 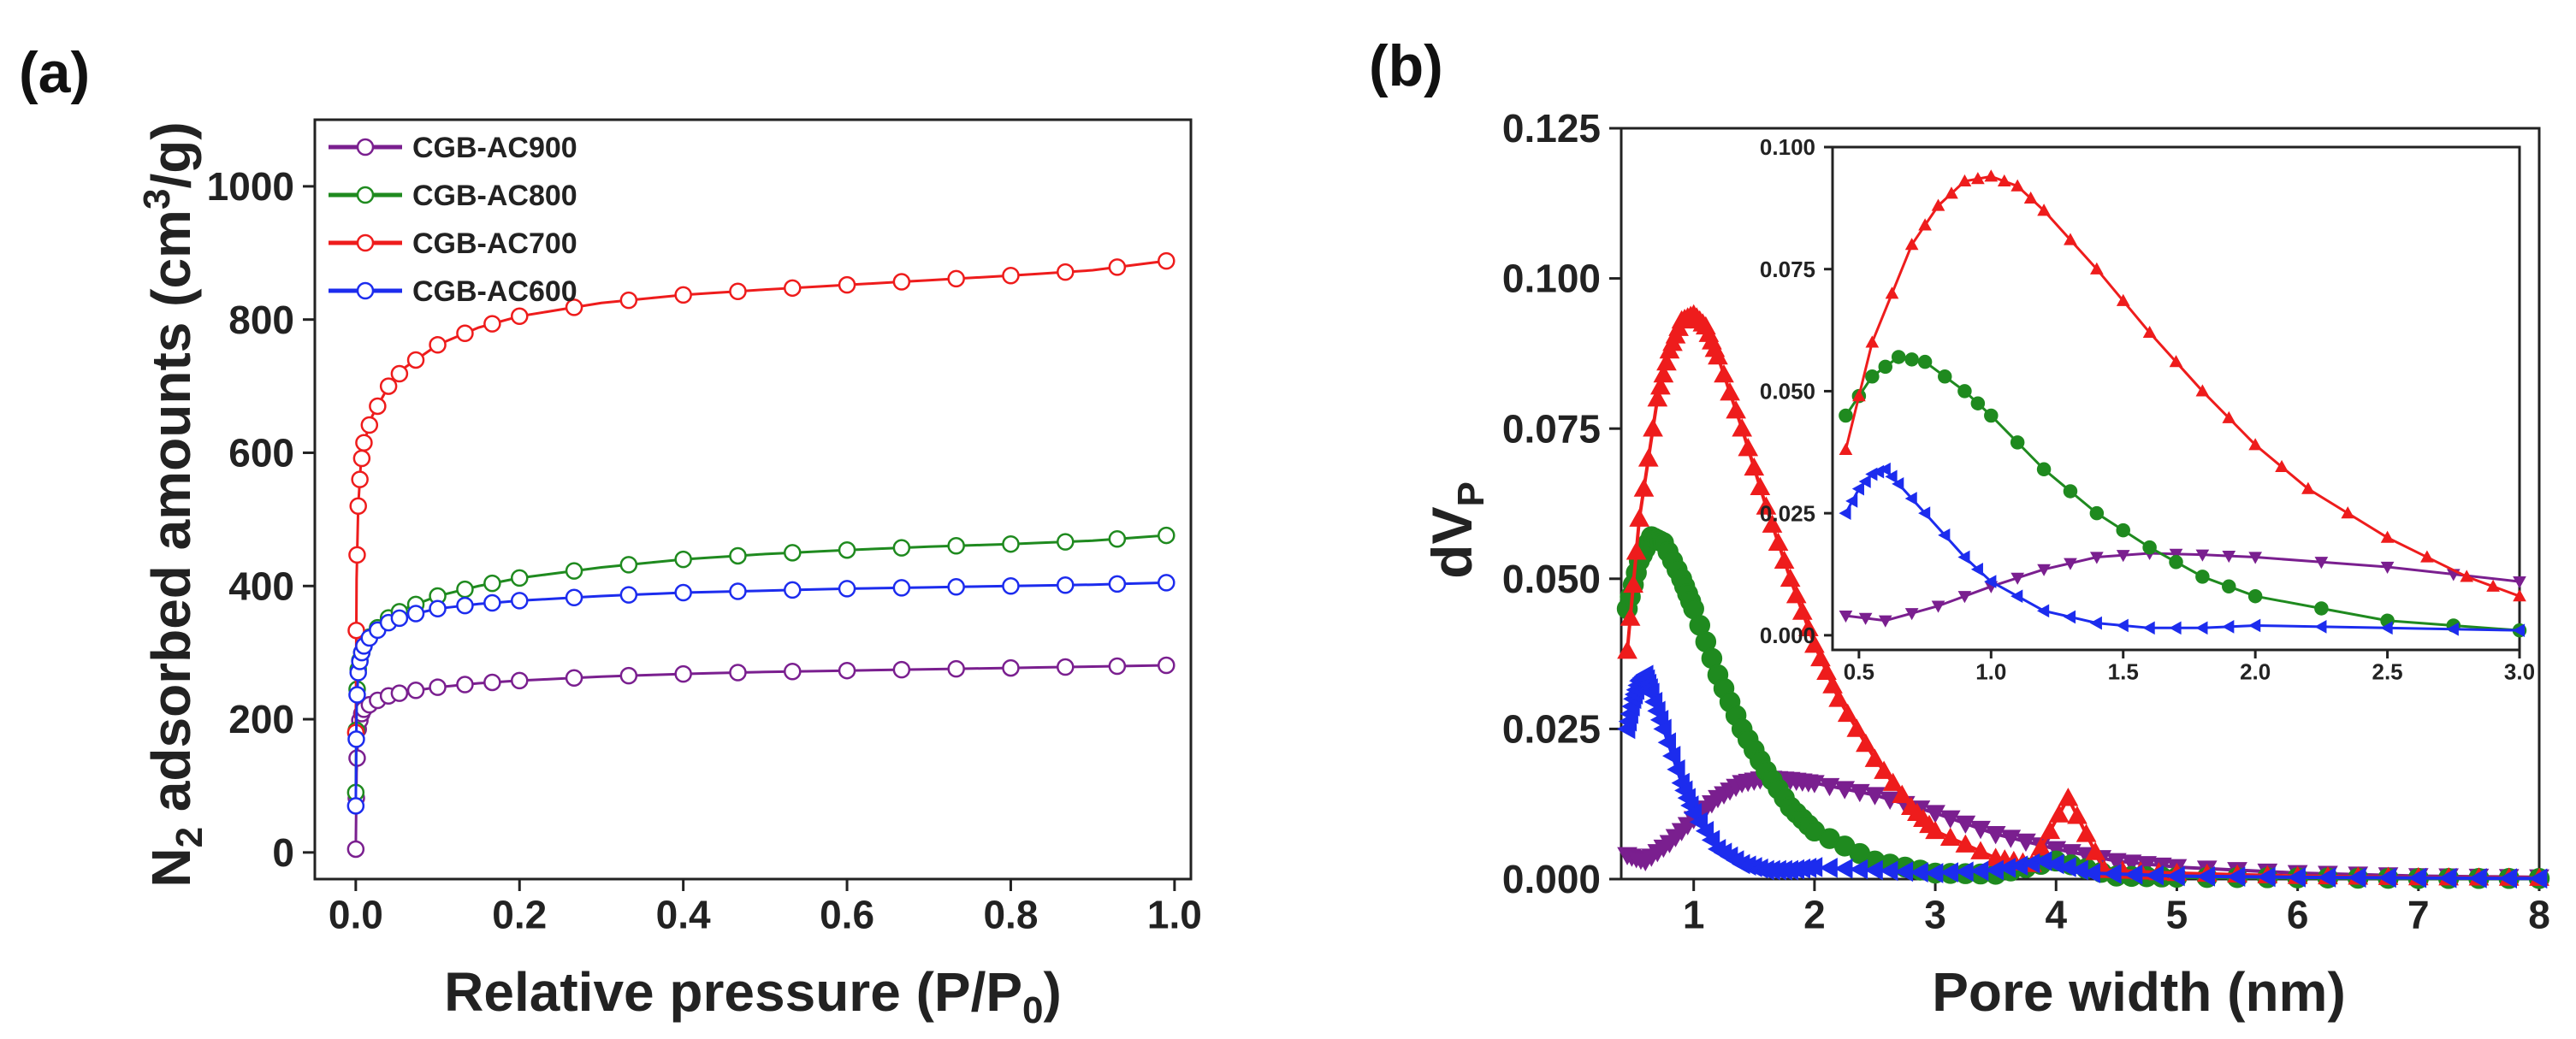 What do you see at coordinates (1788, 392) in the screenshot?
I see `inset-y-tick-label: 0.050` at bounding box center [1788, 392].